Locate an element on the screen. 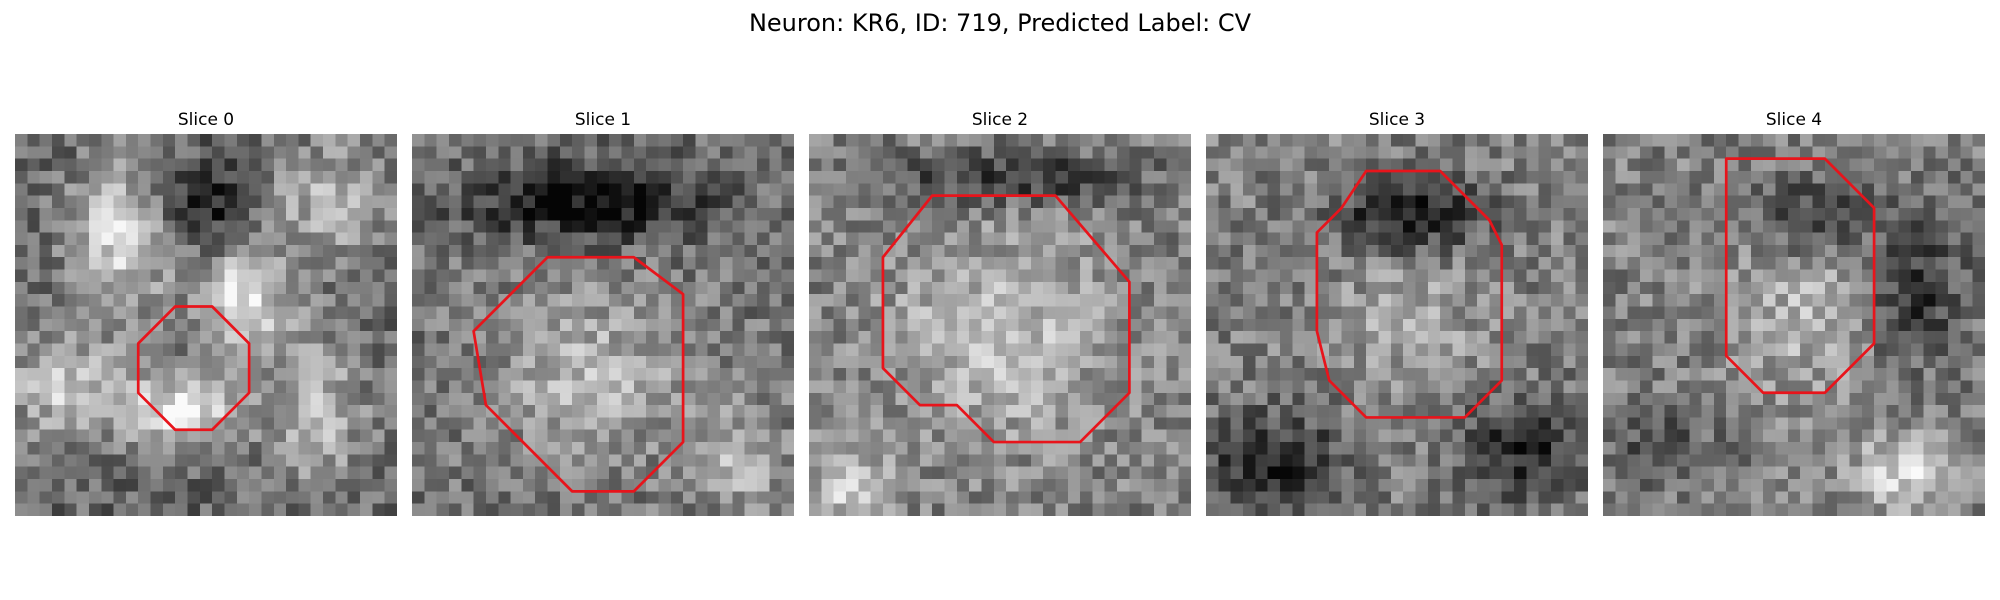 The width and height of the screenshot is (2000, 600). panel-slice-4: Slice 4 is located at coordinates (1794, 313).